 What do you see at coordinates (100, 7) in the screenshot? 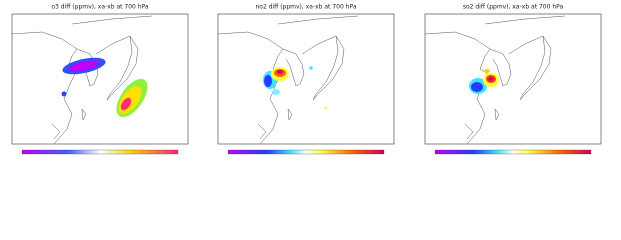
I see `panel-title: o3 diff (ppmv), xa-xb at 700 hPa` at bounding box center [100, 7].